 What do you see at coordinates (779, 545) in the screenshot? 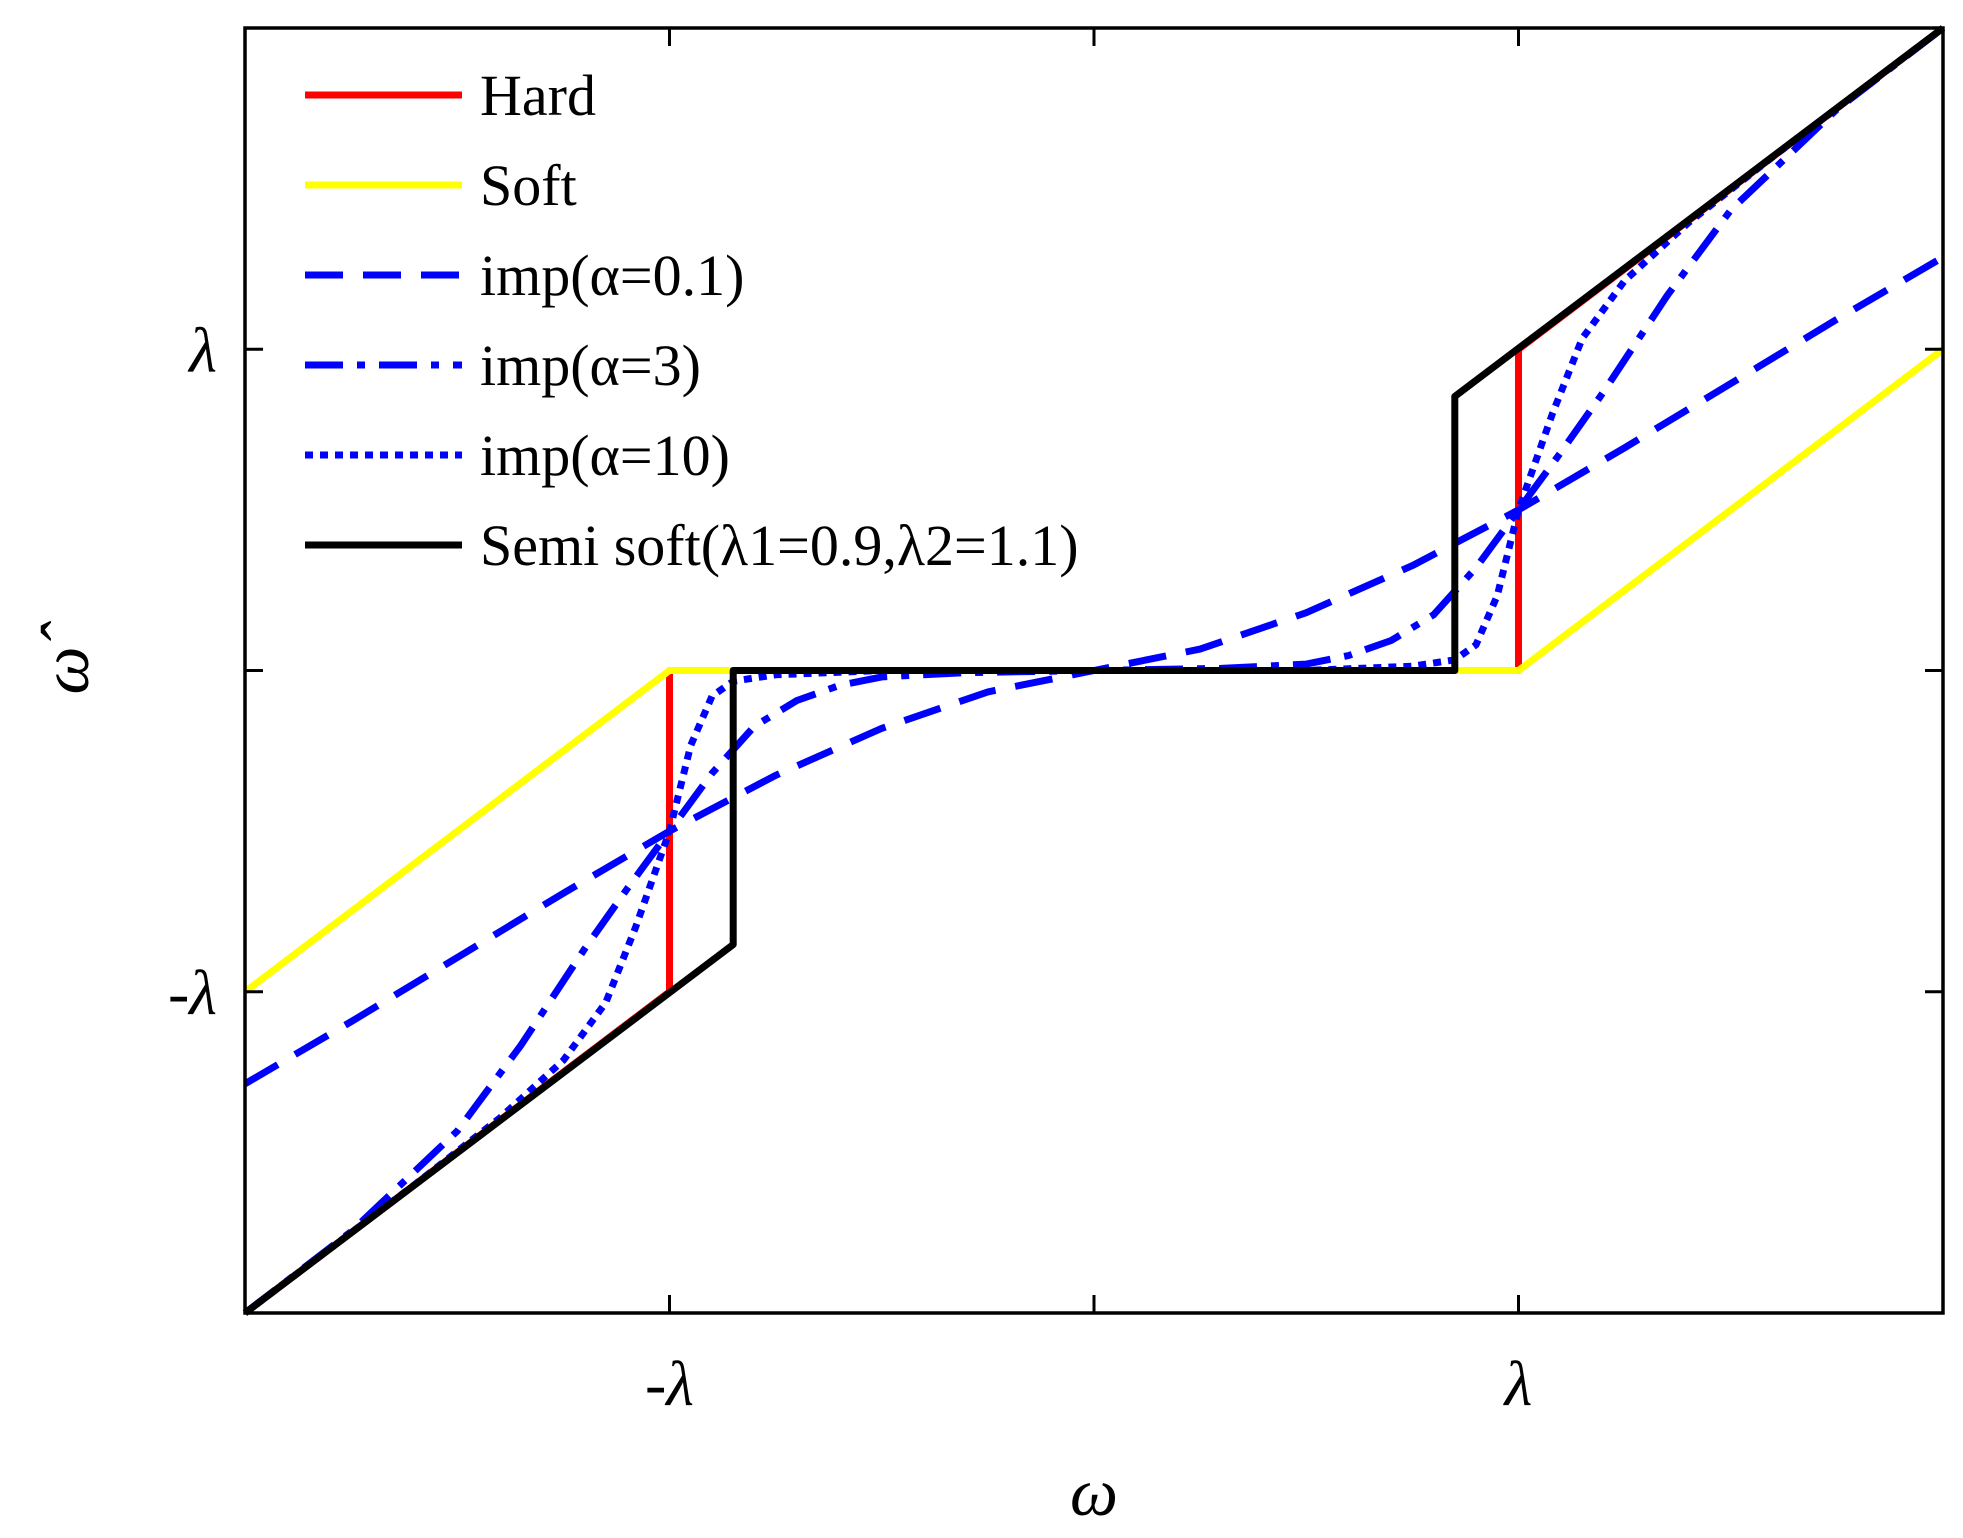
I see `legend-label-5: Semi soft(λ1=0.9,λ2=1.1)` at bounding box center [779, 545].